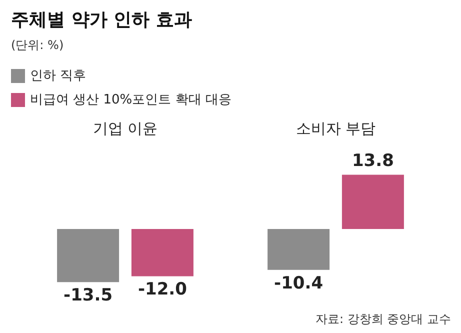  What do you see at coordinates (131, 100) in the screenshot?
I see `legend-label: 비급여 생산 10%포인트 확대 대응` at bounding box center [131, 100].